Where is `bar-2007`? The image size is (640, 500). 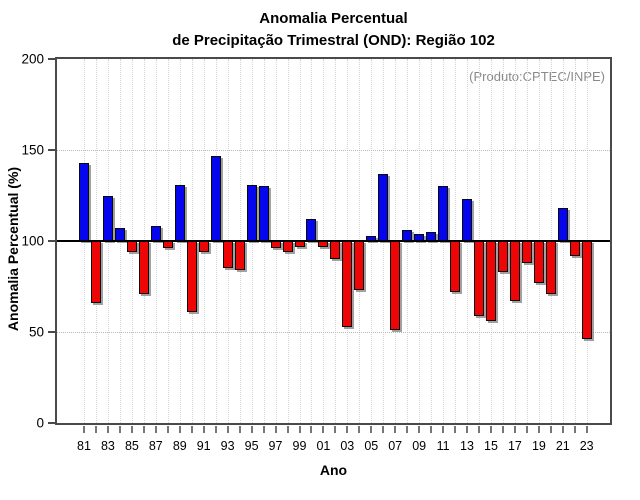 bar-2007 is located at coordinates (395, 286).